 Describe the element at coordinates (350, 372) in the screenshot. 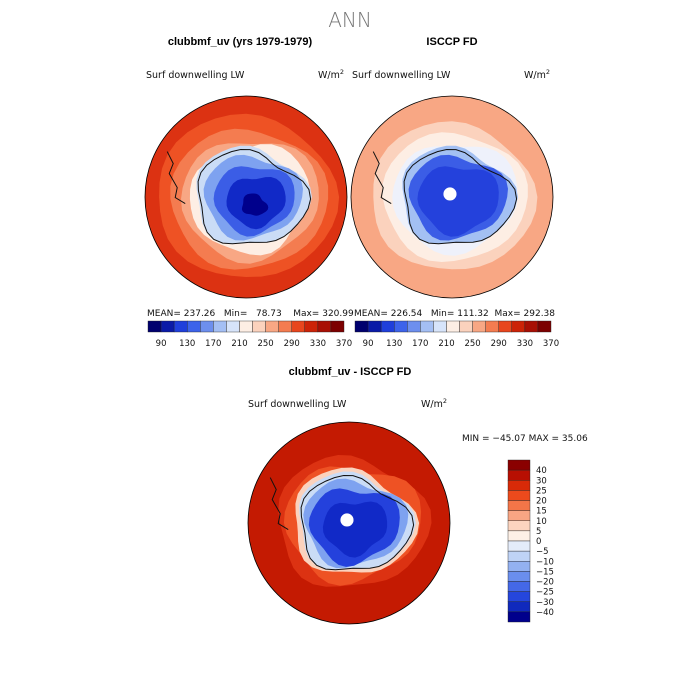

I see `panel3-title: clubbmf_uv - ISCCP FD` at that location.